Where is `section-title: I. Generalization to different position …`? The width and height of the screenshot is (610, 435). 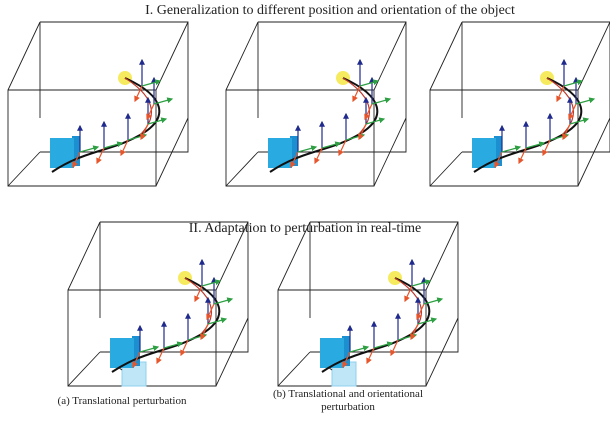 section-title: I. Generalization to different position … is located at coordinates (330, 10).